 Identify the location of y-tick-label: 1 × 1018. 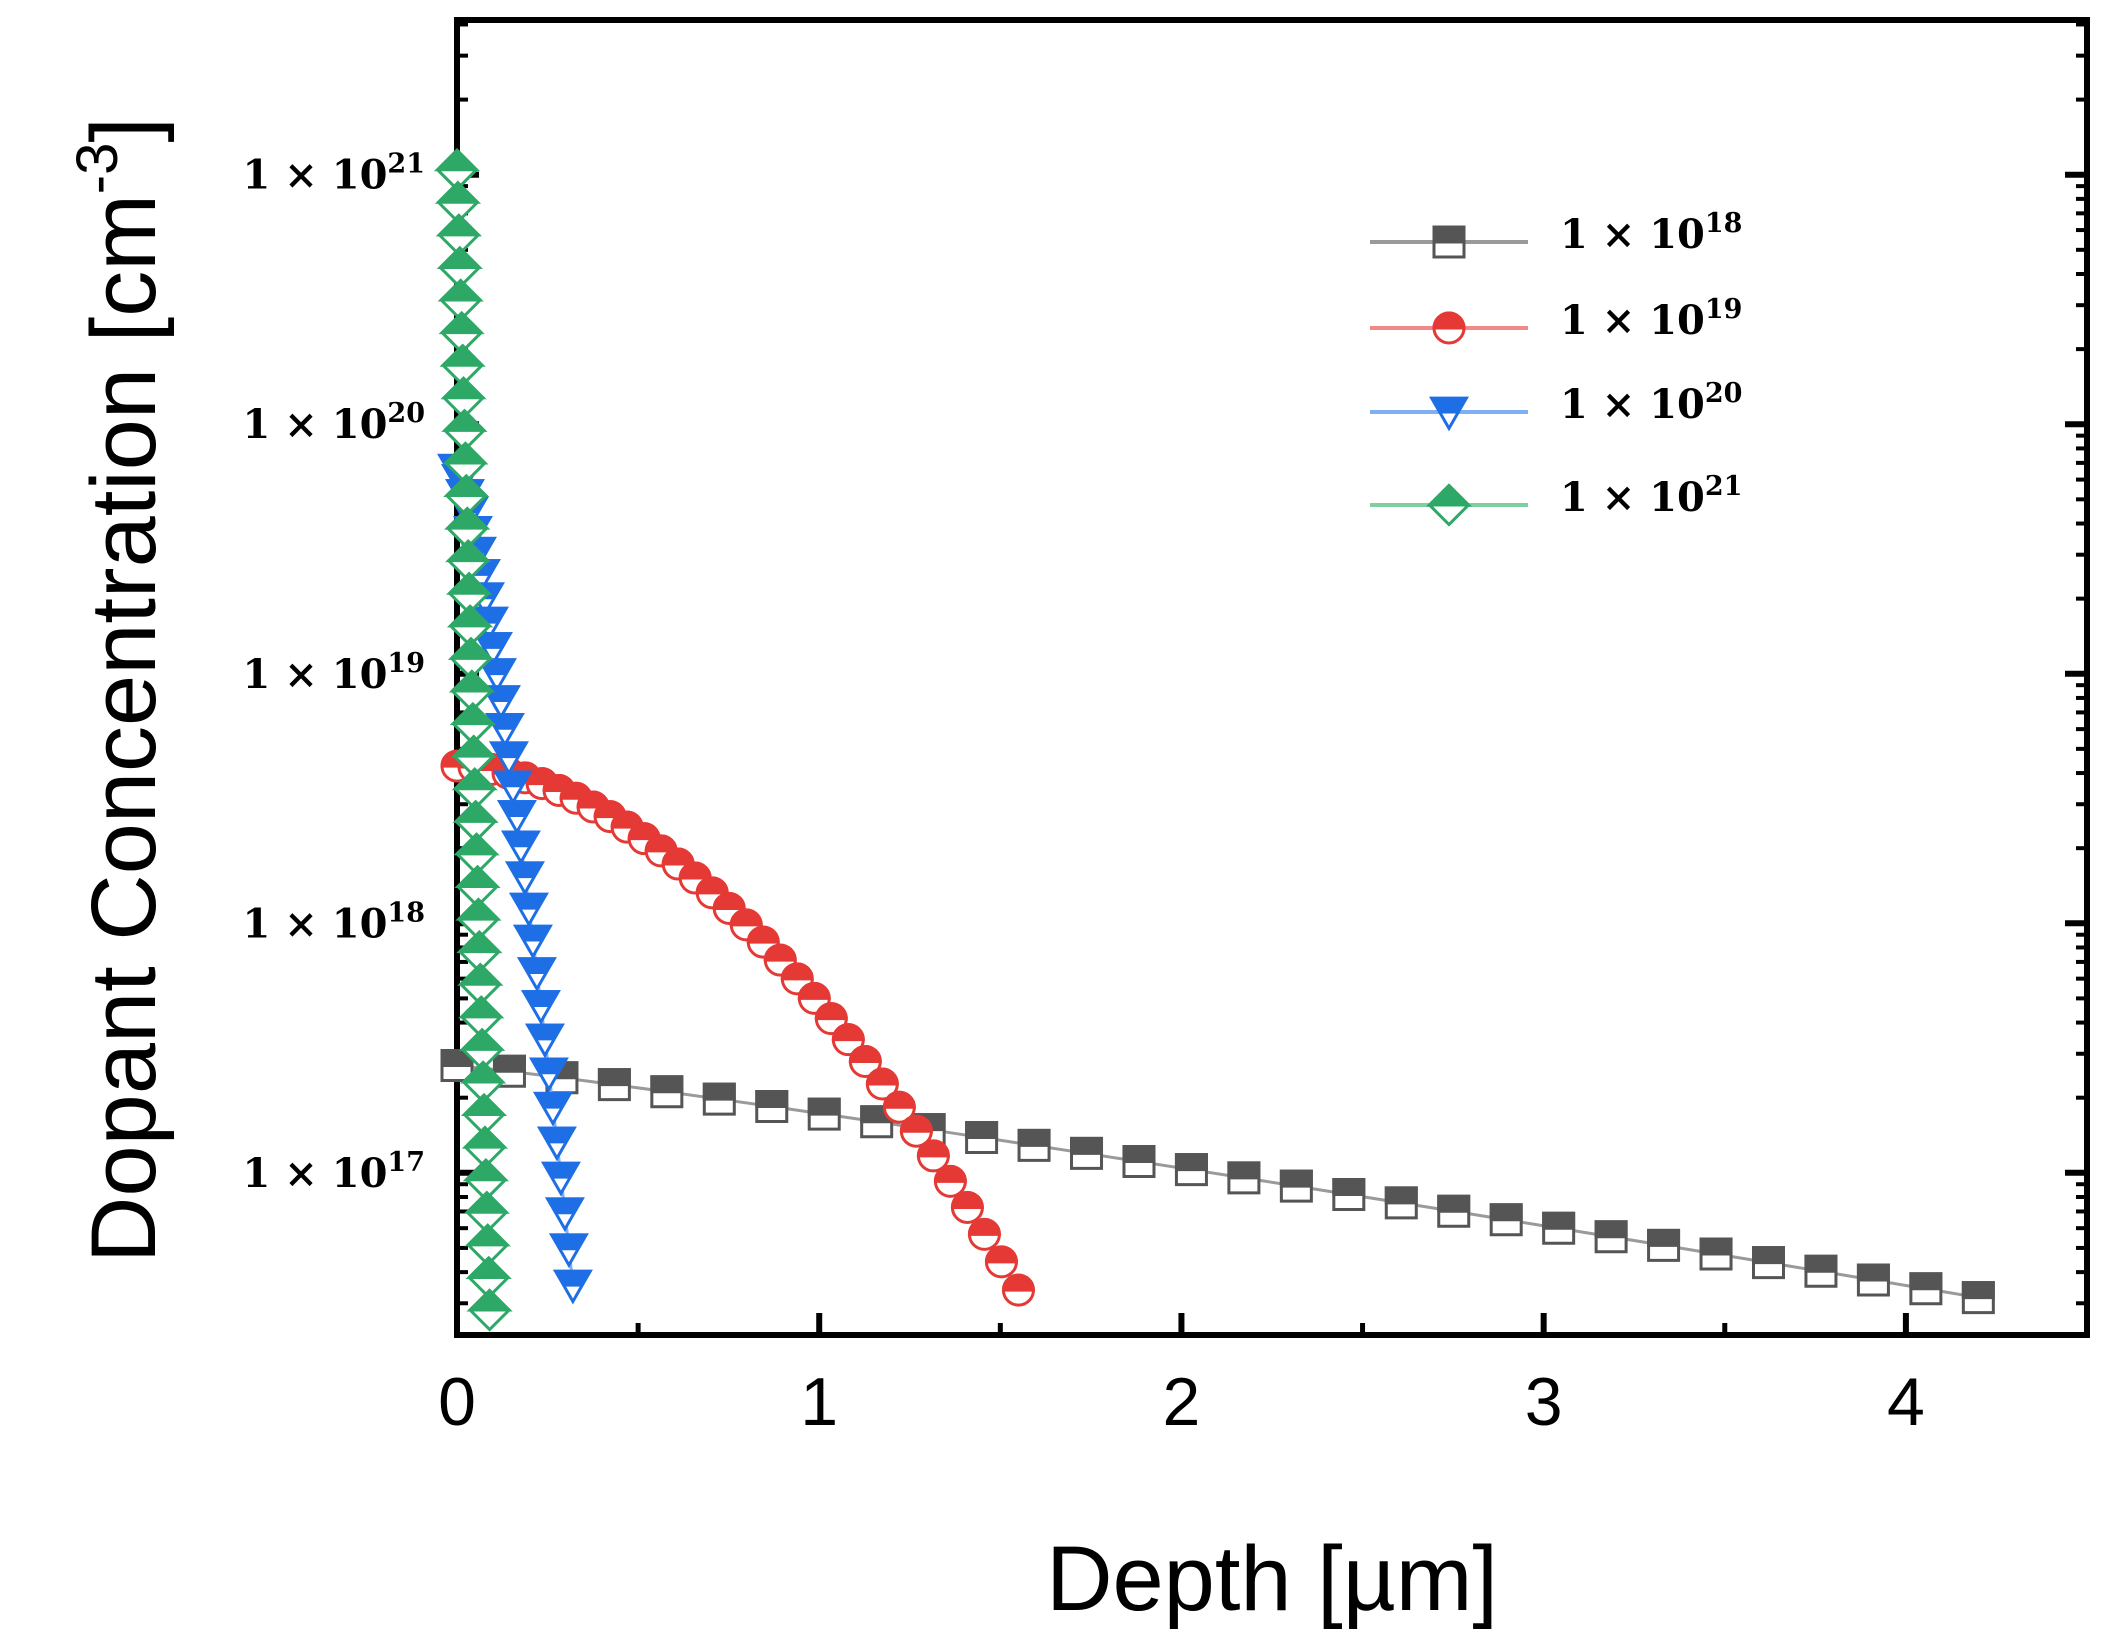
(334, 922).